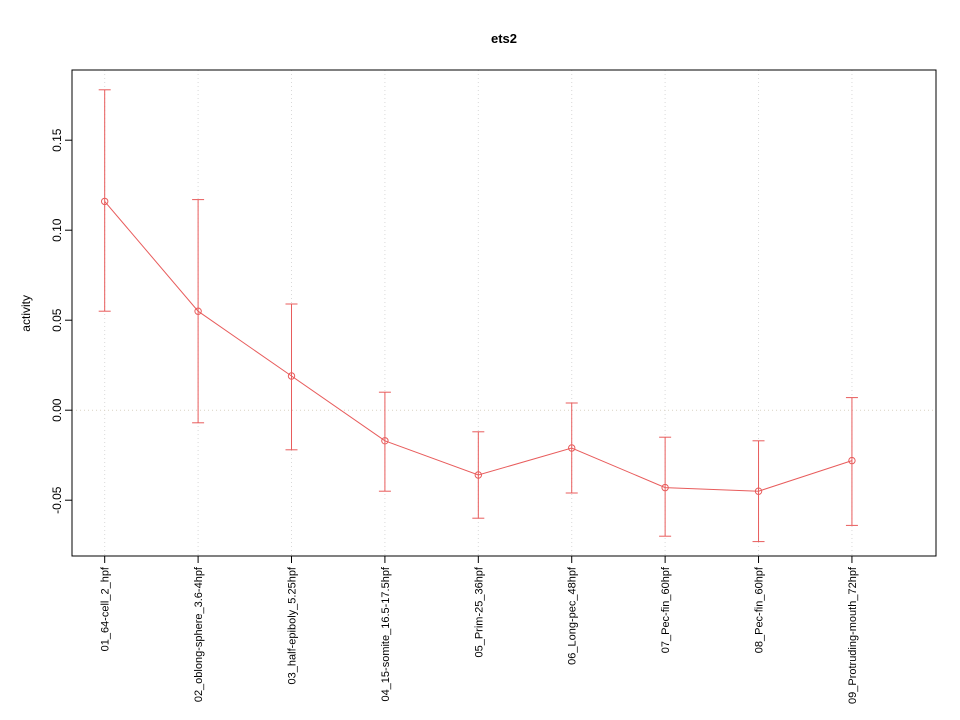 Image resolution: width=960 pixels, height=720 pixels. What do you see at coordinates (57, 140) in the screenshot?
I see `y-tick-label: 0.15` at bounding box center [57, 140].